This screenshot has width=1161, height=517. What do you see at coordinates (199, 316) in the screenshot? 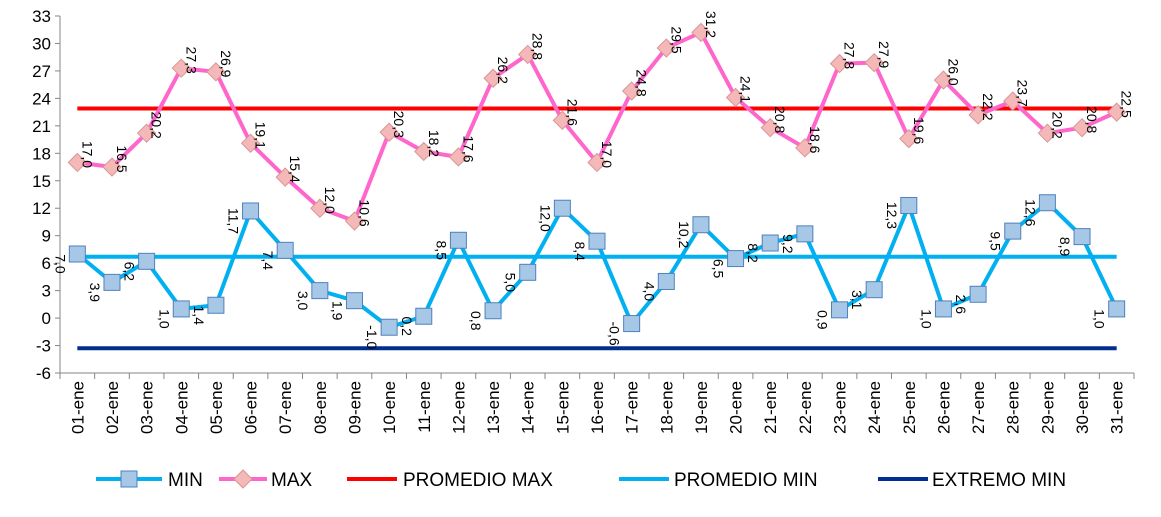
I see `data-label-min: 1,4` at bounding box center [199, 316].